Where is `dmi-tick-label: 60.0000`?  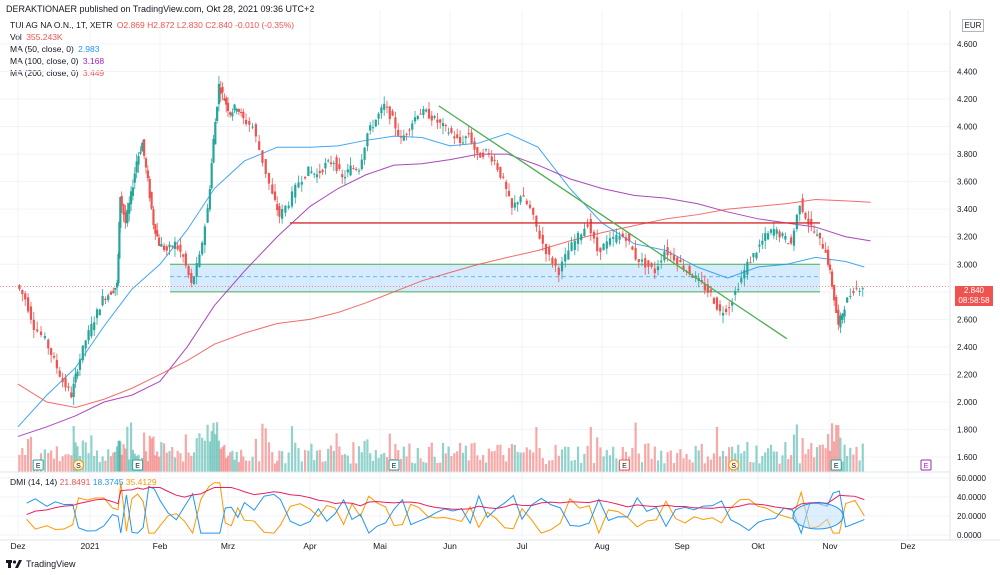 dmi-tick-label: 60.0000 is located at coordinates (971, 478).